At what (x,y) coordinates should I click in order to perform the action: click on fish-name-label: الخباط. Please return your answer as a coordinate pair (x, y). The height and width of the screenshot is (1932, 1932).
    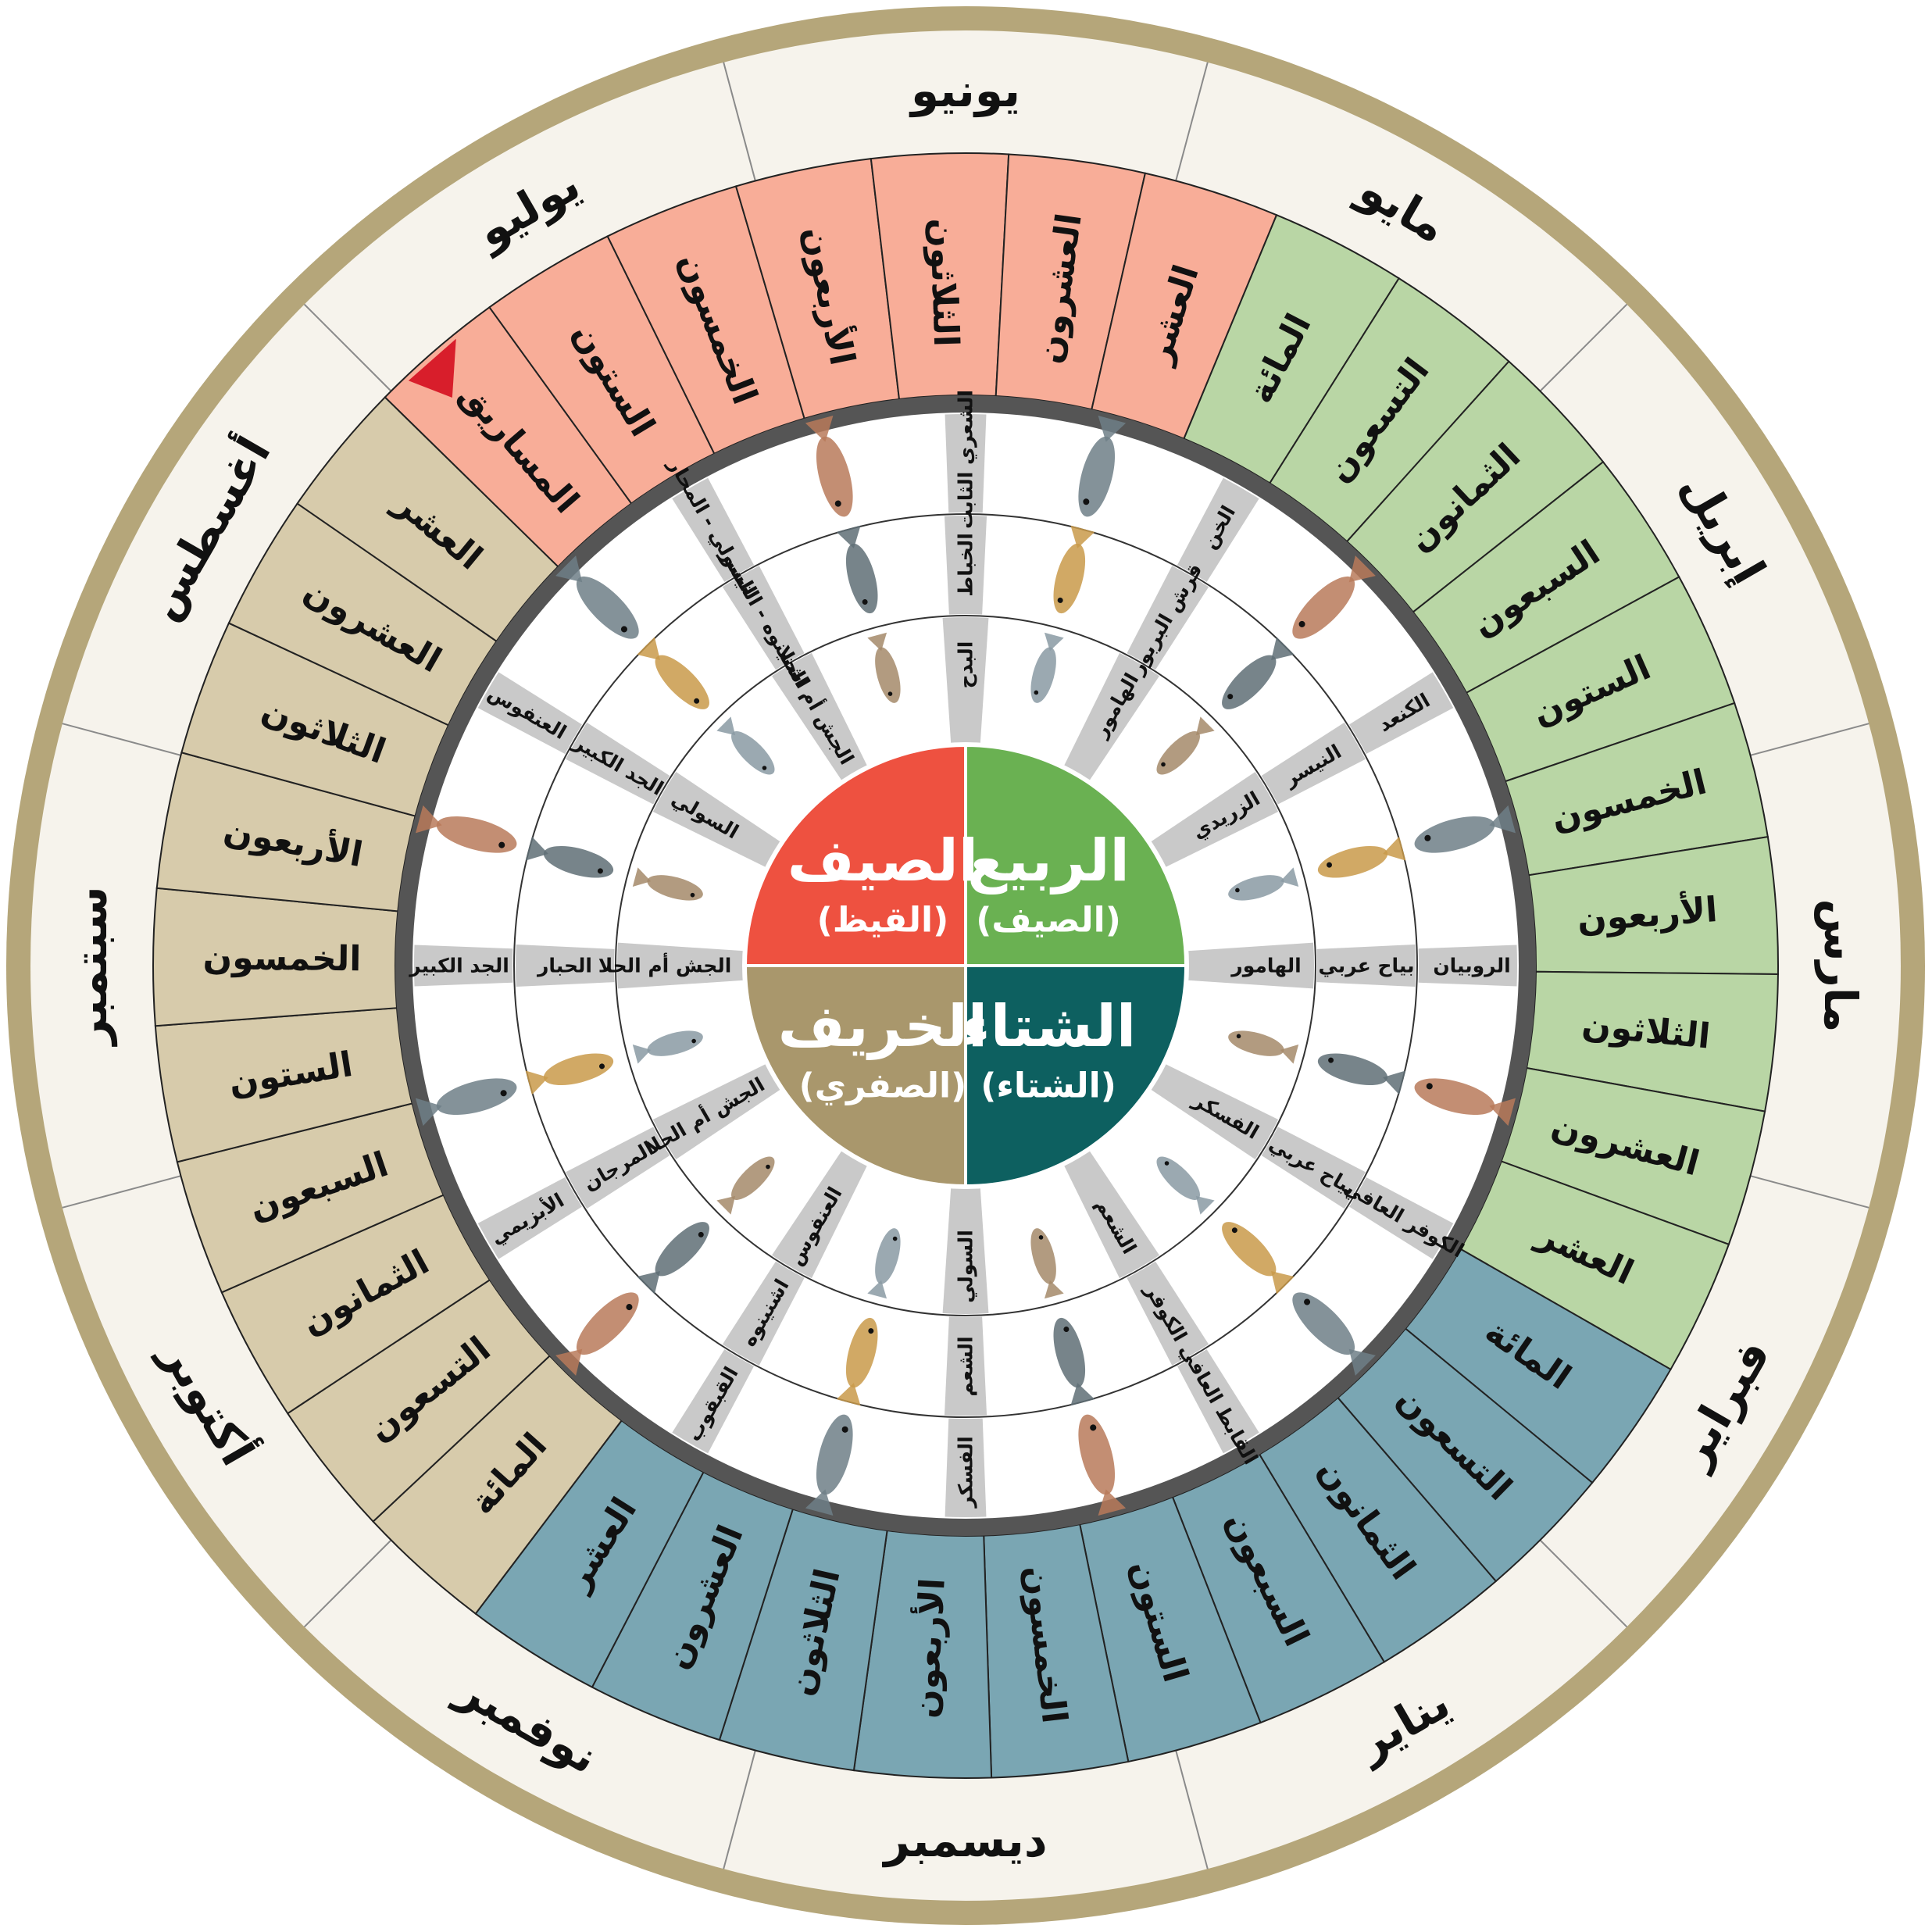
    Looking at the image, I should click on (966, 565).